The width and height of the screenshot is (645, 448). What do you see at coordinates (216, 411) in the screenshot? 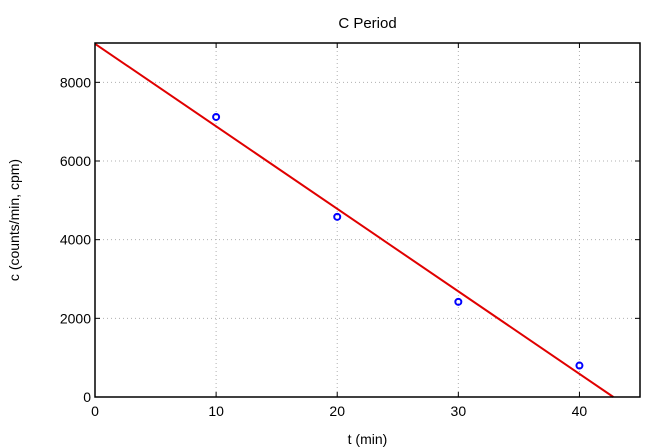
I see `x-tick-label: 10` at bounding box center [216, 411].